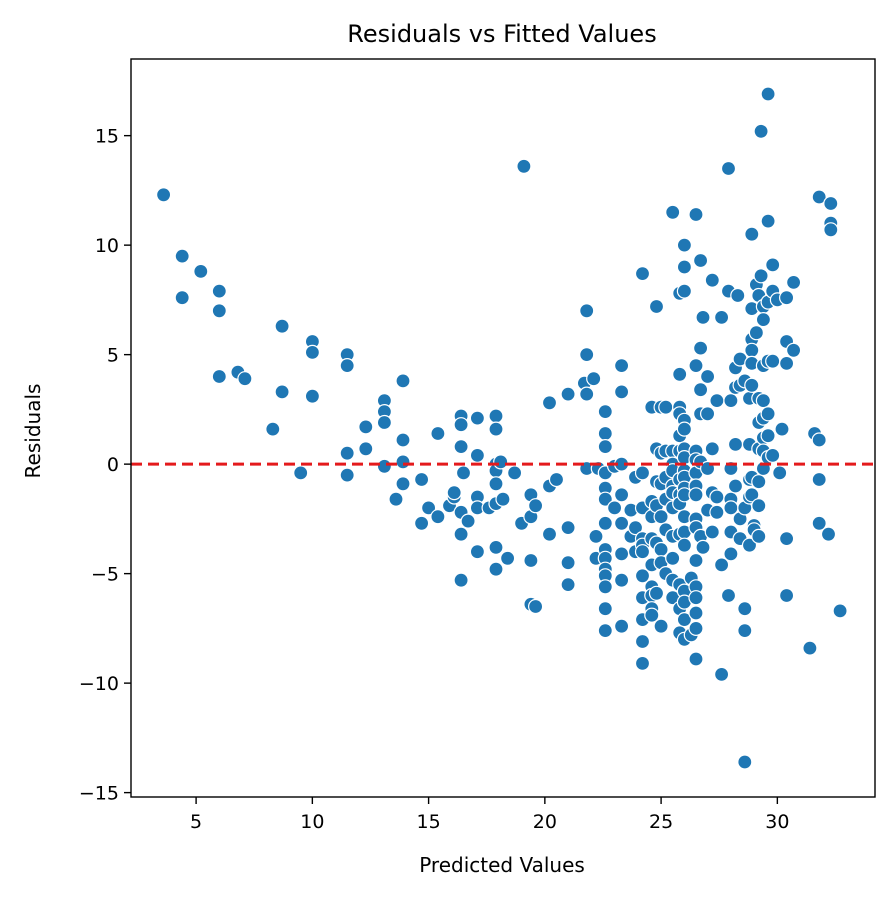 The image size is (893, 898). Describe the element at coordinates (113, 465) in the screenshot. I see `y-tick-label: 0` at that location.